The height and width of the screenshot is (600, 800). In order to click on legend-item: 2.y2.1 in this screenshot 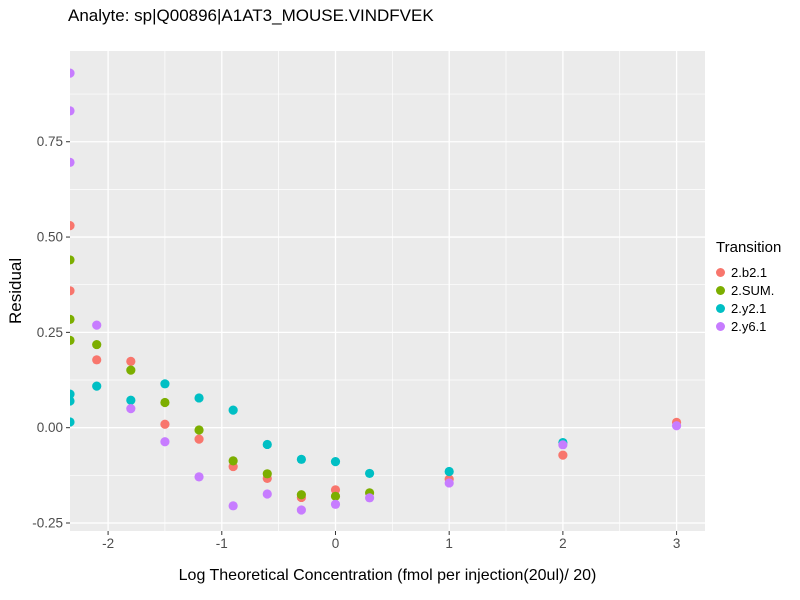, I will do `click(748, 308)`.